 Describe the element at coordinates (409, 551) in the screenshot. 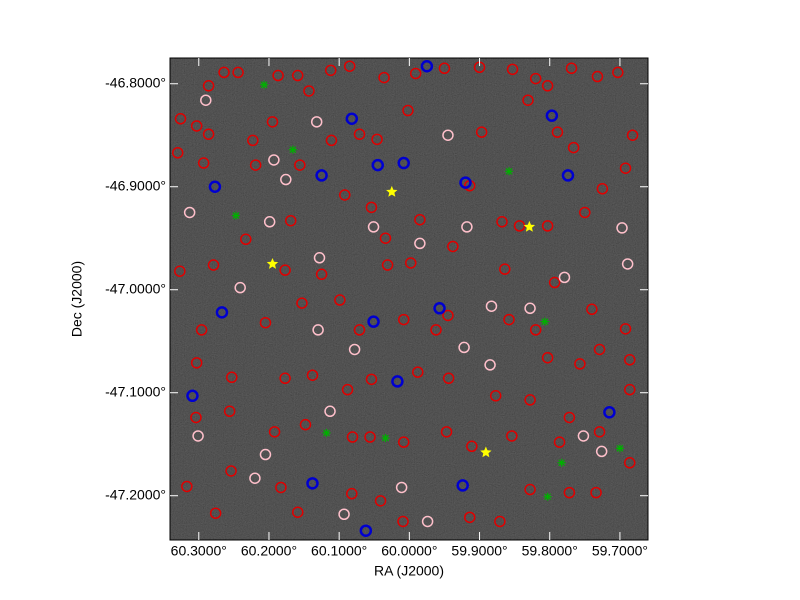

I see `x-tick-label: 60.0000°` at that location.